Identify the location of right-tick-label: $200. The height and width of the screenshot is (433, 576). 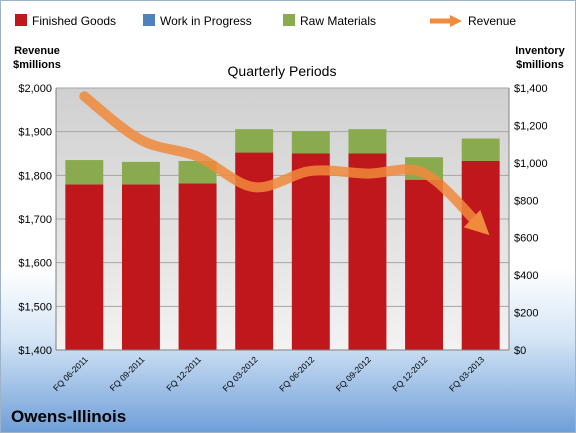
(526, 314).